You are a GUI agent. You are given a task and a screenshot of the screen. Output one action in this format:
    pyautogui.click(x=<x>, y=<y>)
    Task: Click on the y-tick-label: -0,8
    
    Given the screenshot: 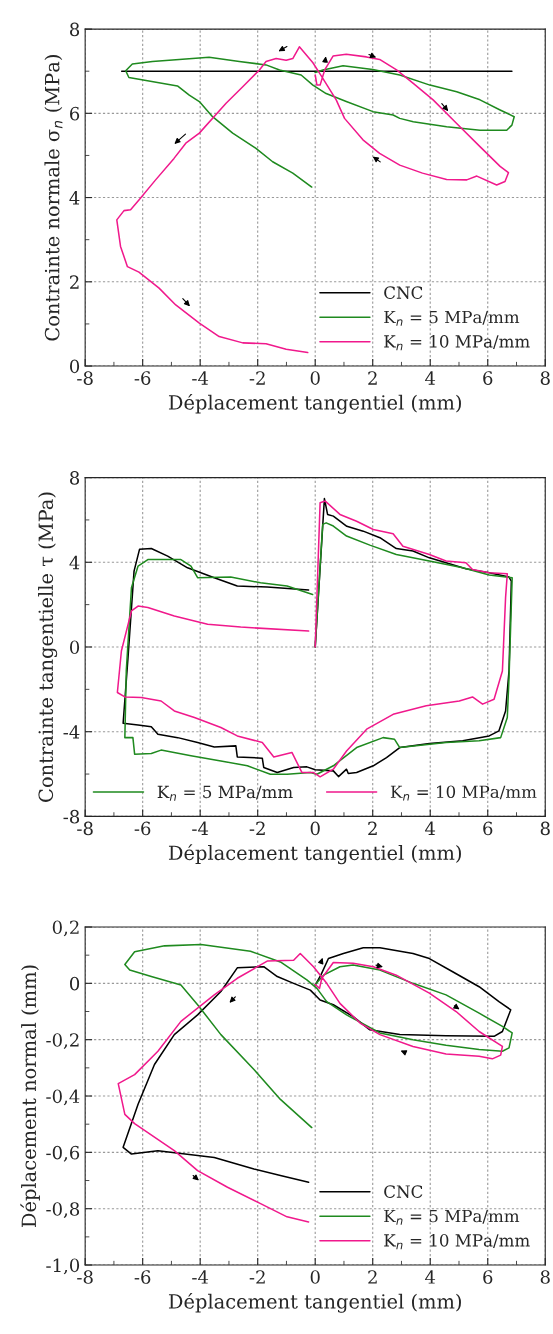 What is the action you would take?
    pyautogui.click(x=63, y=1210)
    